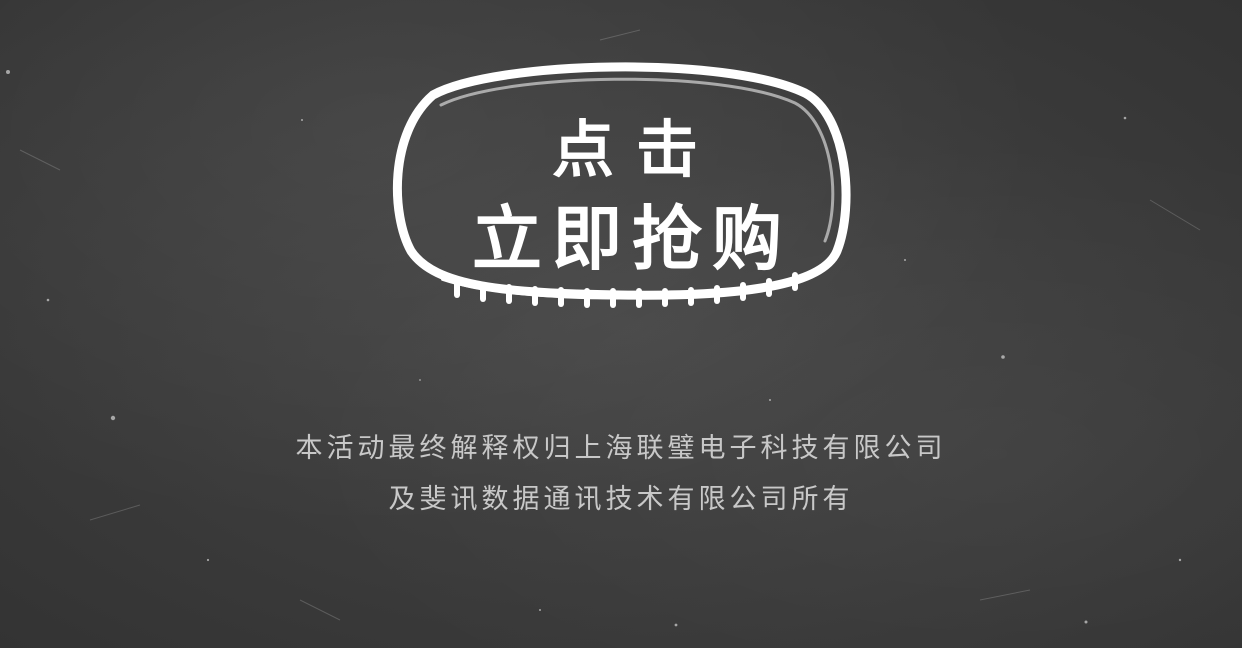 This screenshot has width=1242, height=648. Describe the element at coordinates (621, 499) in the screenshot. I see `disclaimer-line-2: 及斐讯数据通讯技术有限公司所有` at that location.